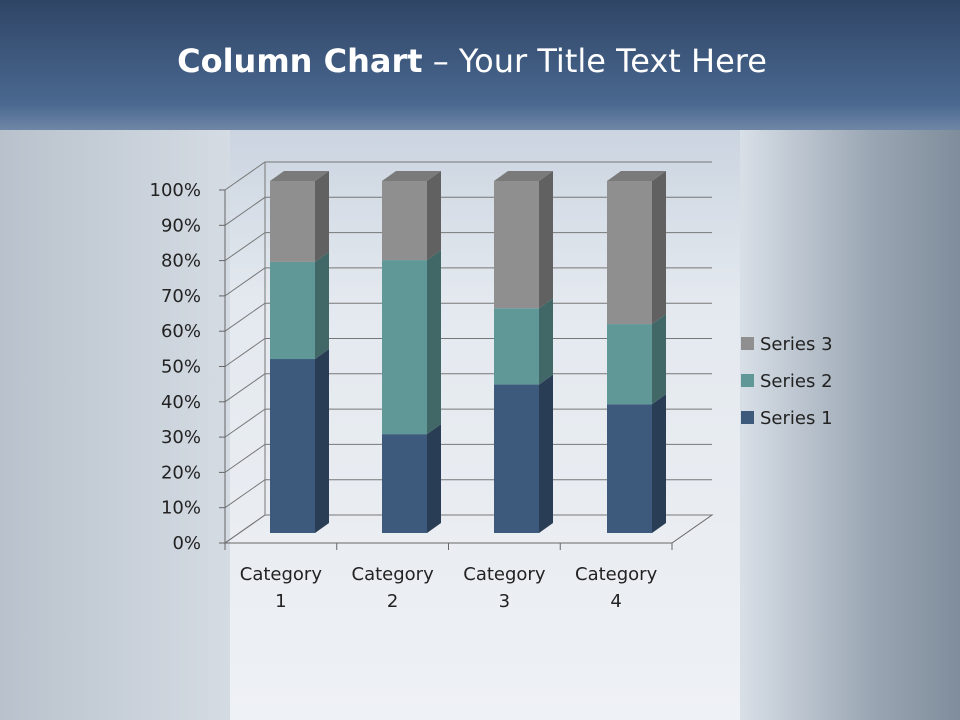 This screenshot has width=960, height=720. Describe the element at coordinates (796, 418) in the screenshot. I see `legend-label: Series 1` at that location.